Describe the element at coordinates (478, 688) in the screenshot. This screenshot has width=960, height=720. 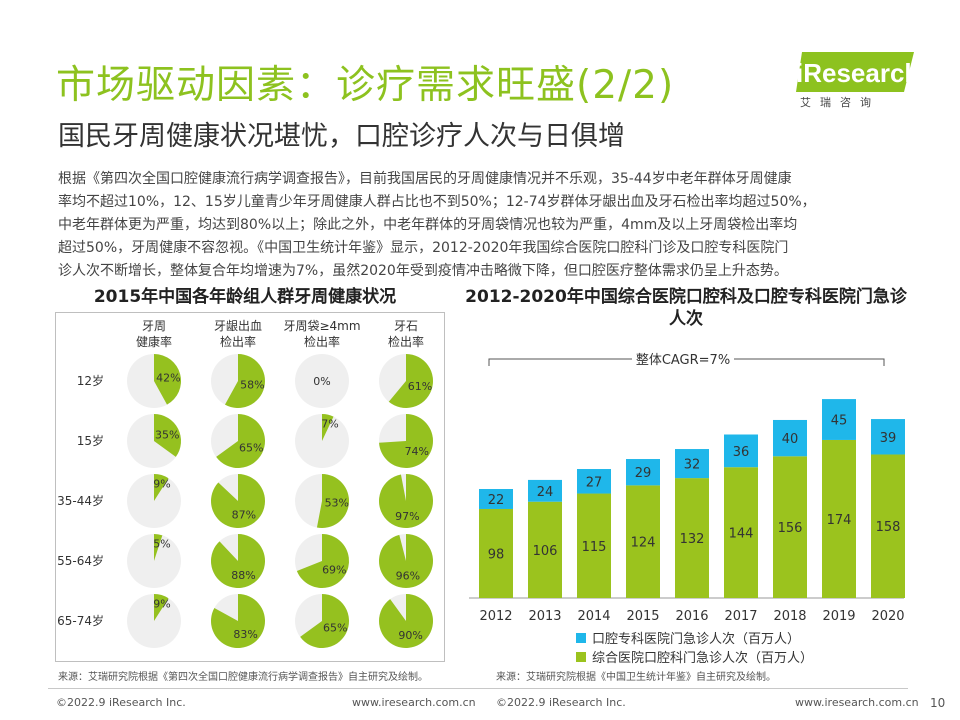
I see `footer-divider` at that location.